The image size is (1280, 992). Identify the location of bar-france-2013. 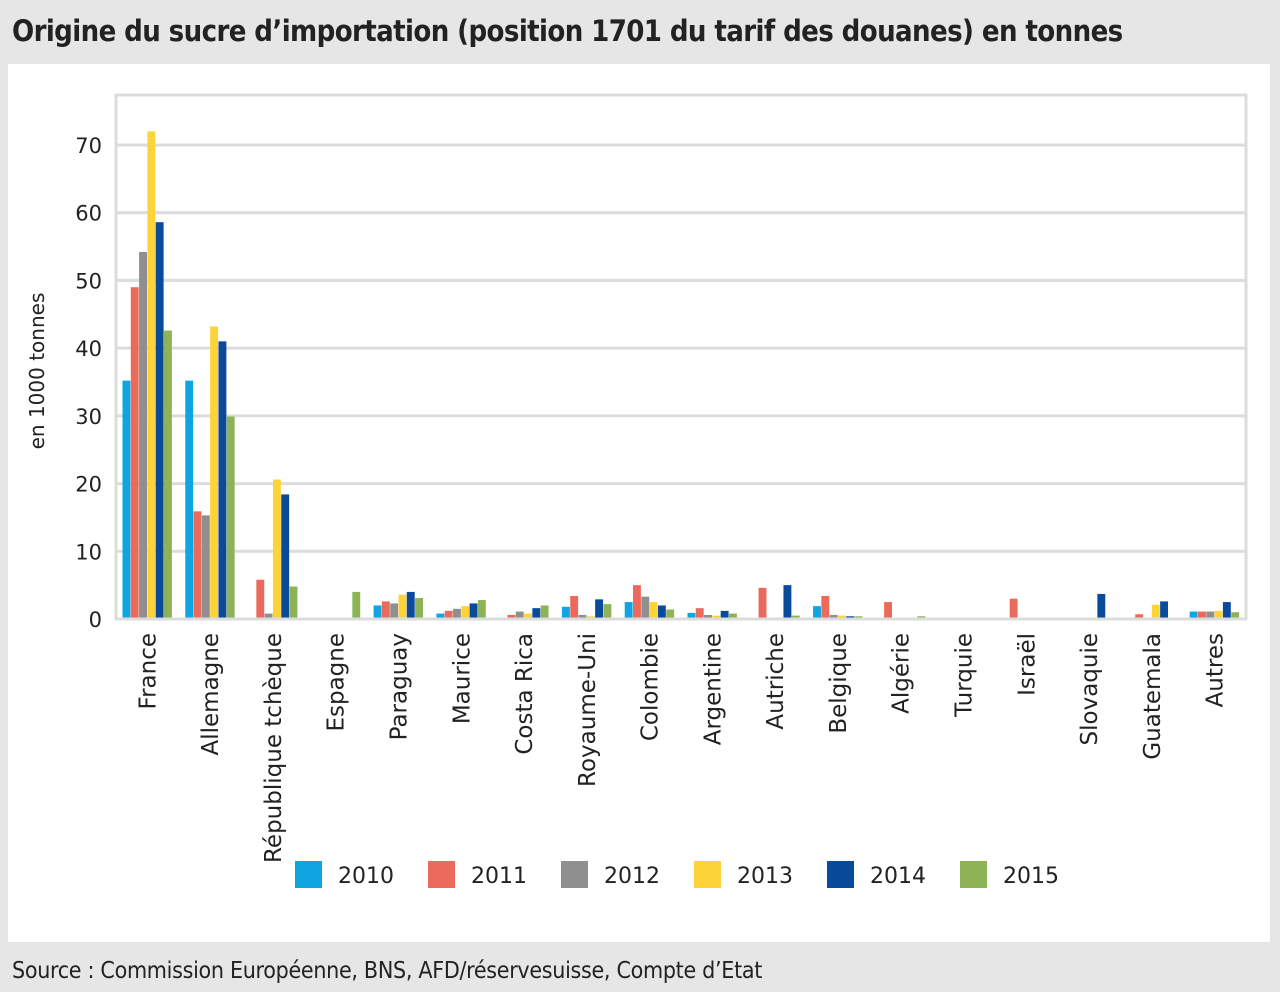
(151, 375).